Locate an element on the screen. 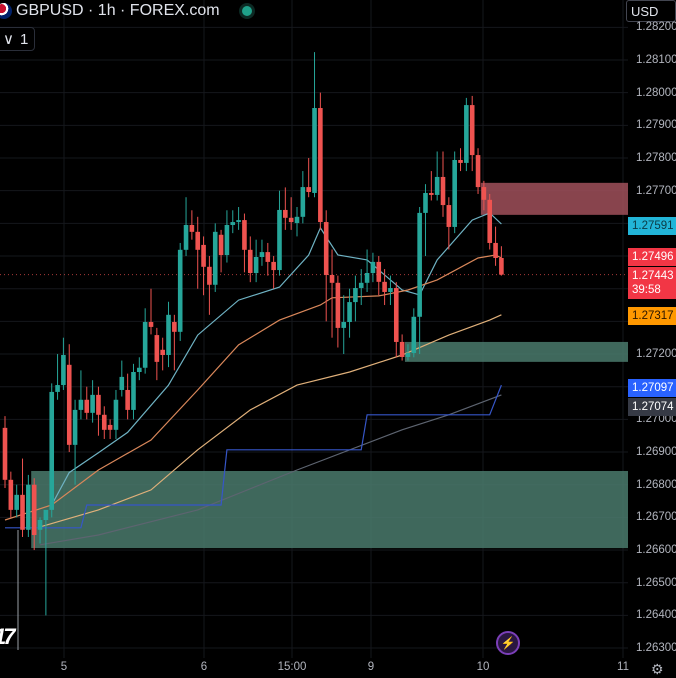  lightning-icon: ⚡ is located at coordinates (508, 643).